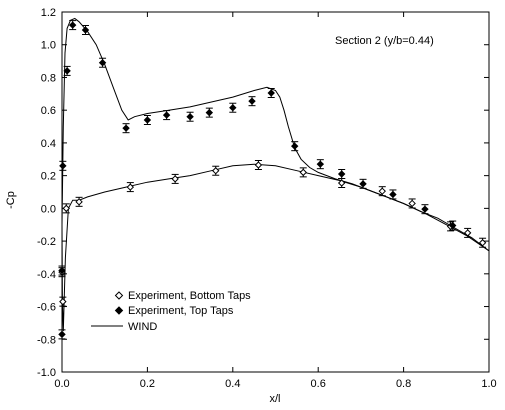  I want to click on x-tick-label: 0.2, so click(147, 384).